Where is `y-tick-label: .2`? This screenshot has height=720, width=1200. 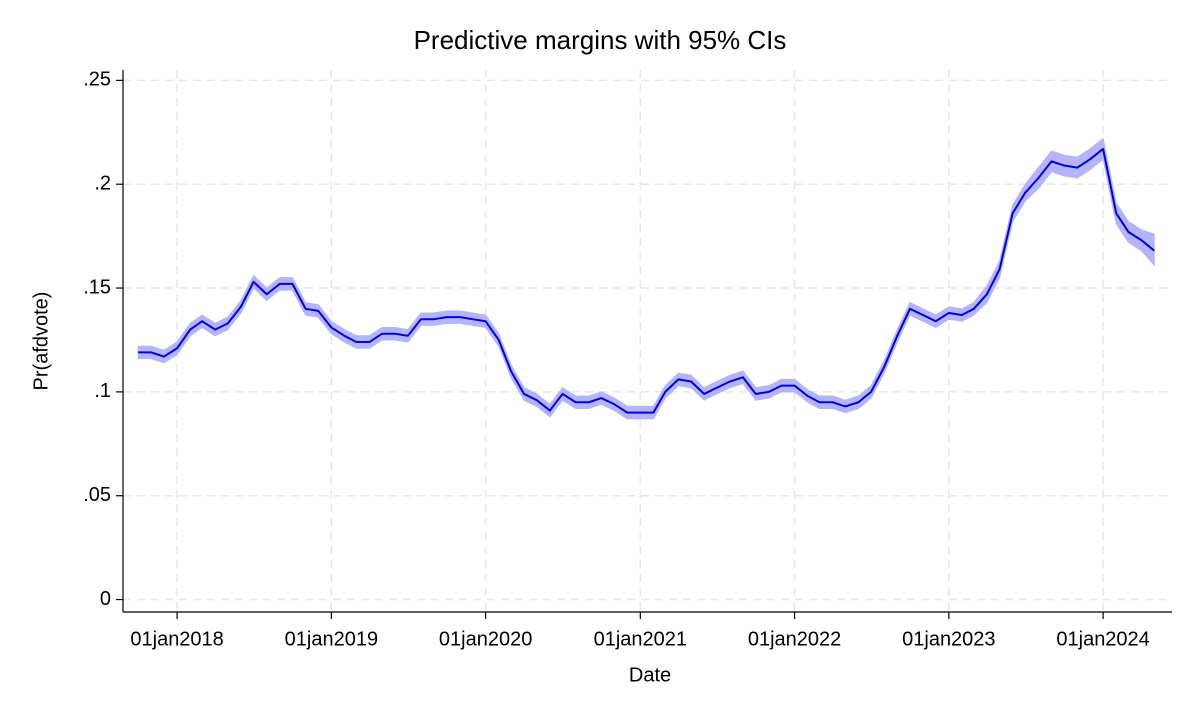 y-tick-label: .2 is located at coordinates (102, 183).